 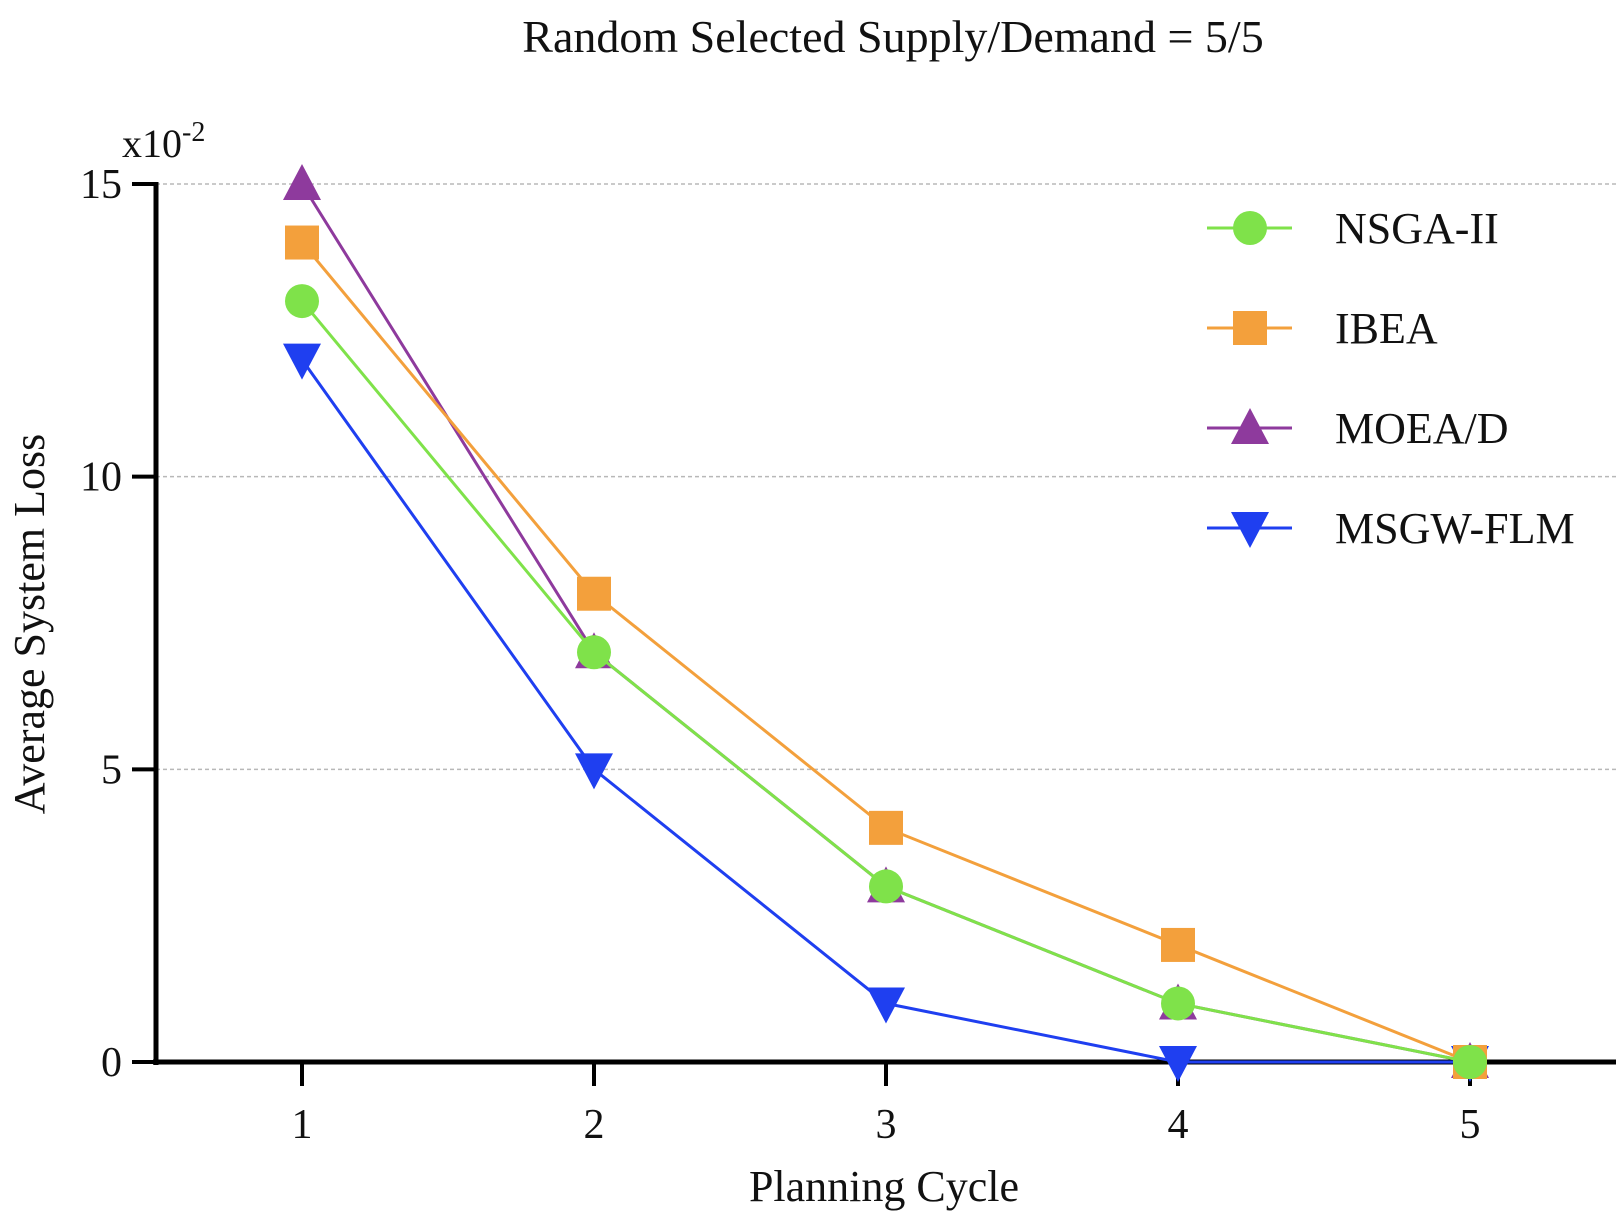 I want to click on legend: NSGA-II IBEA MOEA/D MSGW-FLM, so click(x=1391, y=378).